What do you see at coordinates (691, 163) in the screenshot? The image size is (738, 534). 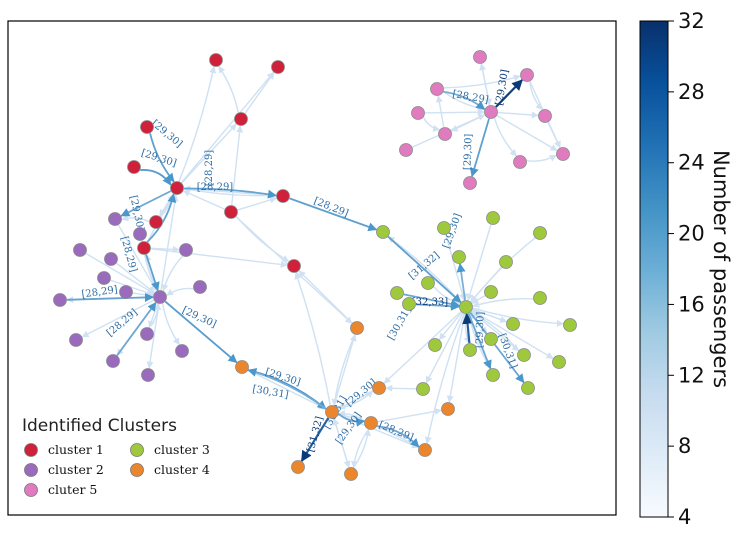 I see `colorbar-tick-label: 24` at bounding box center [691, 163].